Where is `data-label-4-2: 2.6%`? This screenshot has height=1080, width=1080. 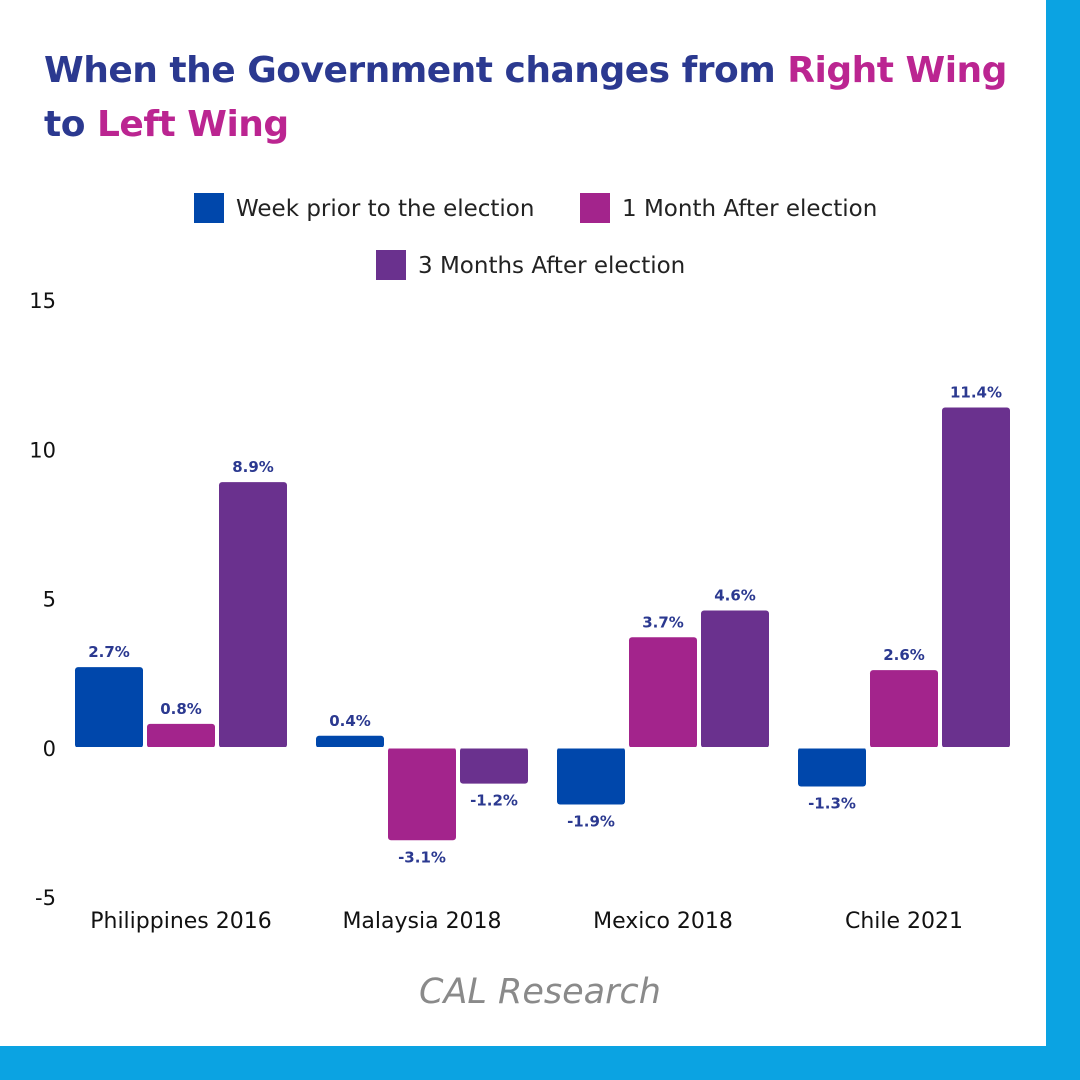 data-label-4-2: 2.6% is located at coordinates (904, 655).